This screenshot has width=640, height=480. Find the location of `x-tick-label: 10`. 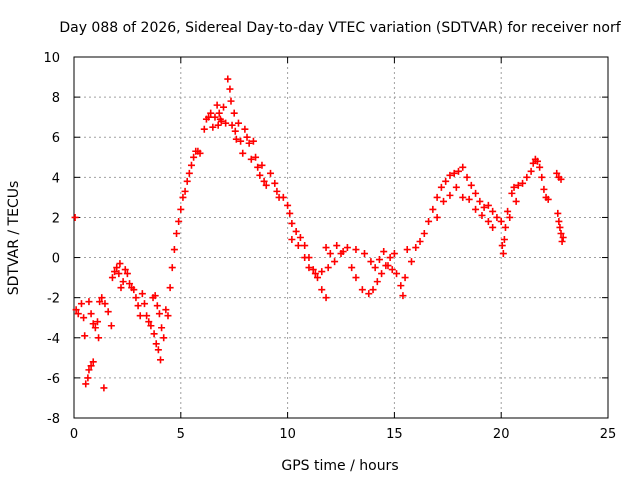

x-tick-label: 10 is located at coordinates (287, 434).